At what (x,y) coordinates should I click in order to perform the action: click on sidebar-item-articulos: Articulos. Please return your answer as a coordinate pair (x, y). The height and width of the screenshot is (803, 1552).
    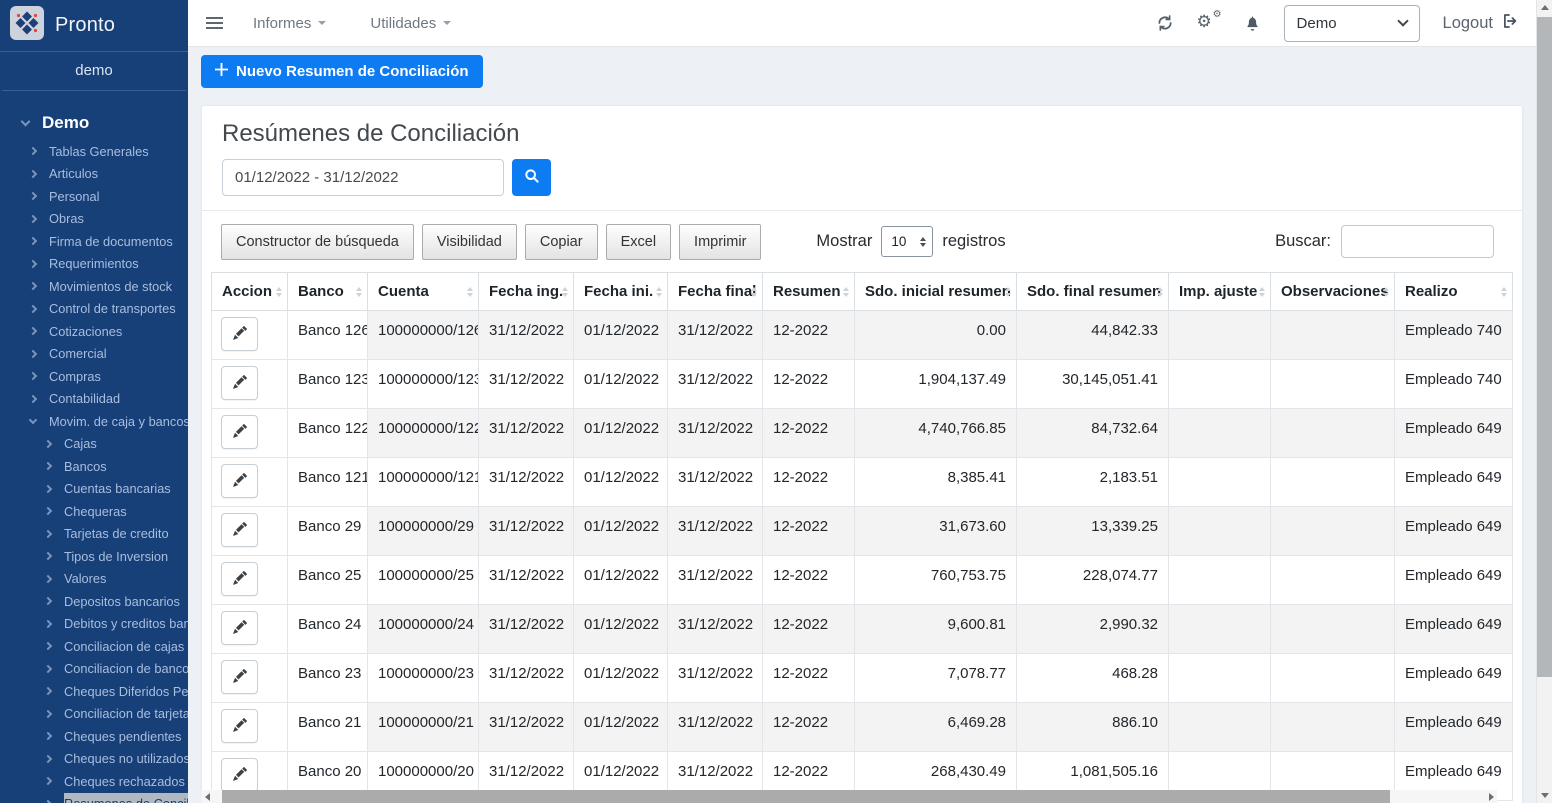
    Looking at the image, I should click on (94, 174).